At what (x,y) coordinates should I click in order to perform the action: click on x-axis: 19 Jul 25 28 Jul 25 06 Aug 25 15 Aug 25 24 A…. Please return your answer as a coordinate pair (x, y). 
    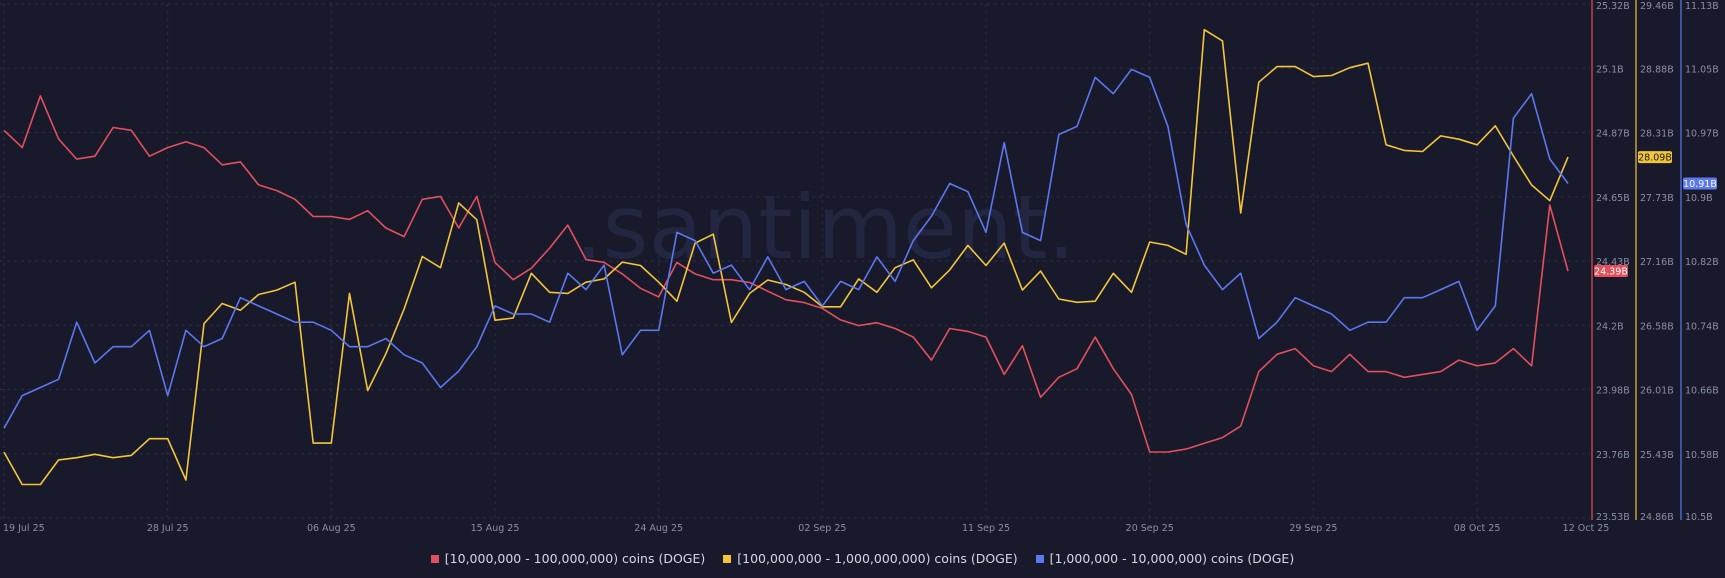
    Looking at the image, I should click on (806, 528).